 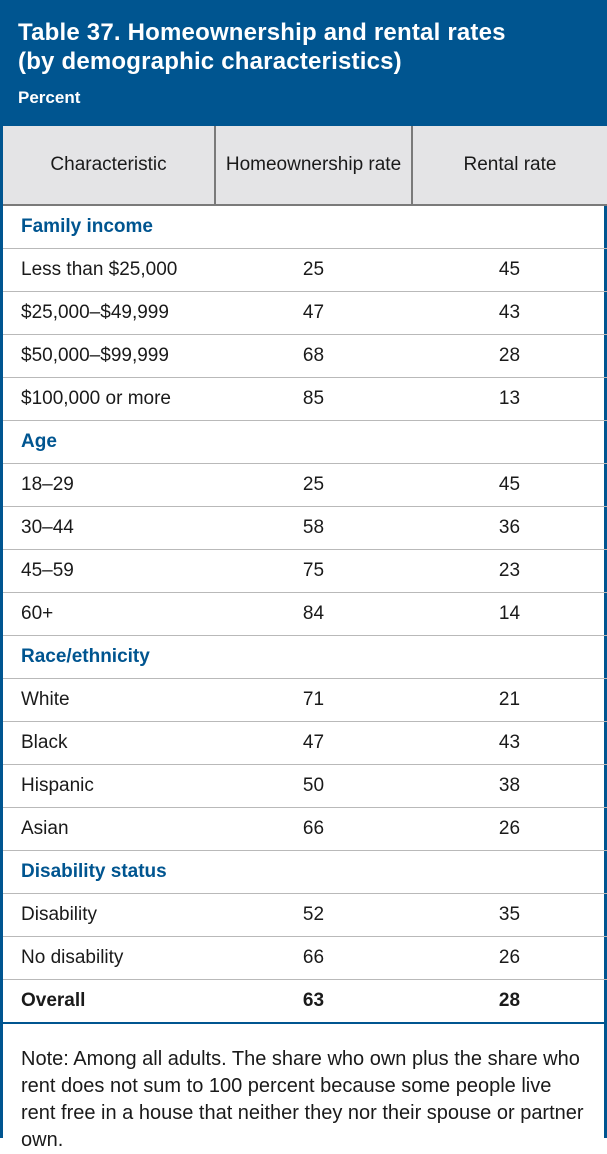 I want to click on group-row: Race/ethnicity, so click(x=305, y=657).